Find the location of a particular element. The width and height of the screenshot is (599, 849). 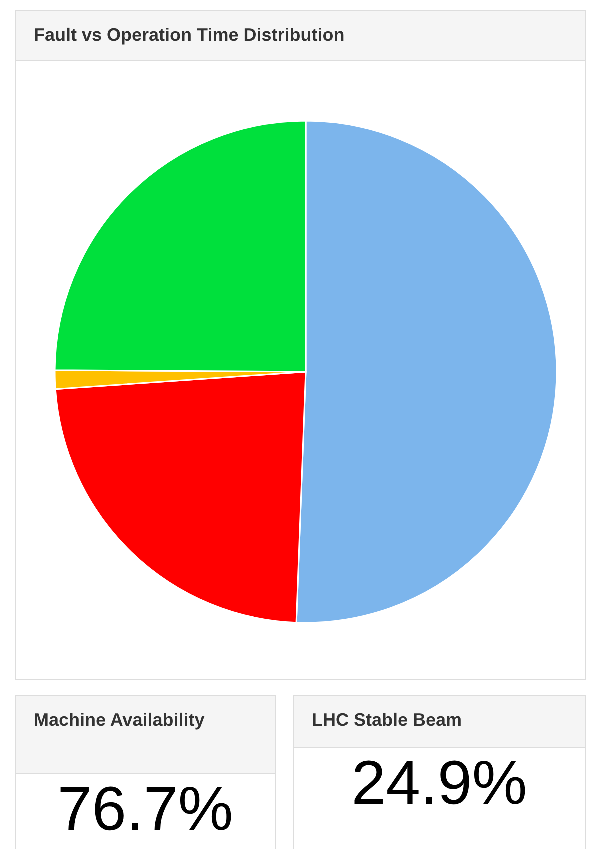

text: 24.9% is located at coordinates (439, 784).